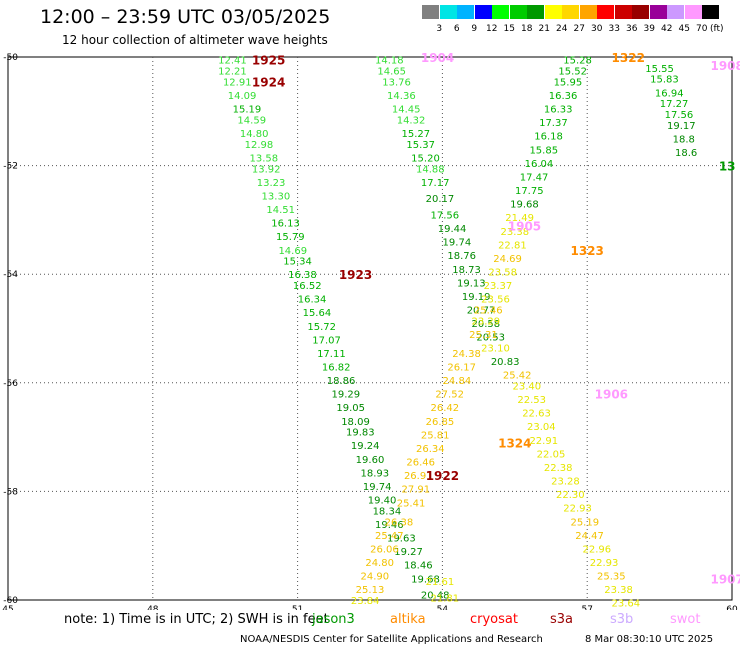 The width and height of the screenshot is (740, 650). I want to click on color-scale-label: 6, so click(456, 29).